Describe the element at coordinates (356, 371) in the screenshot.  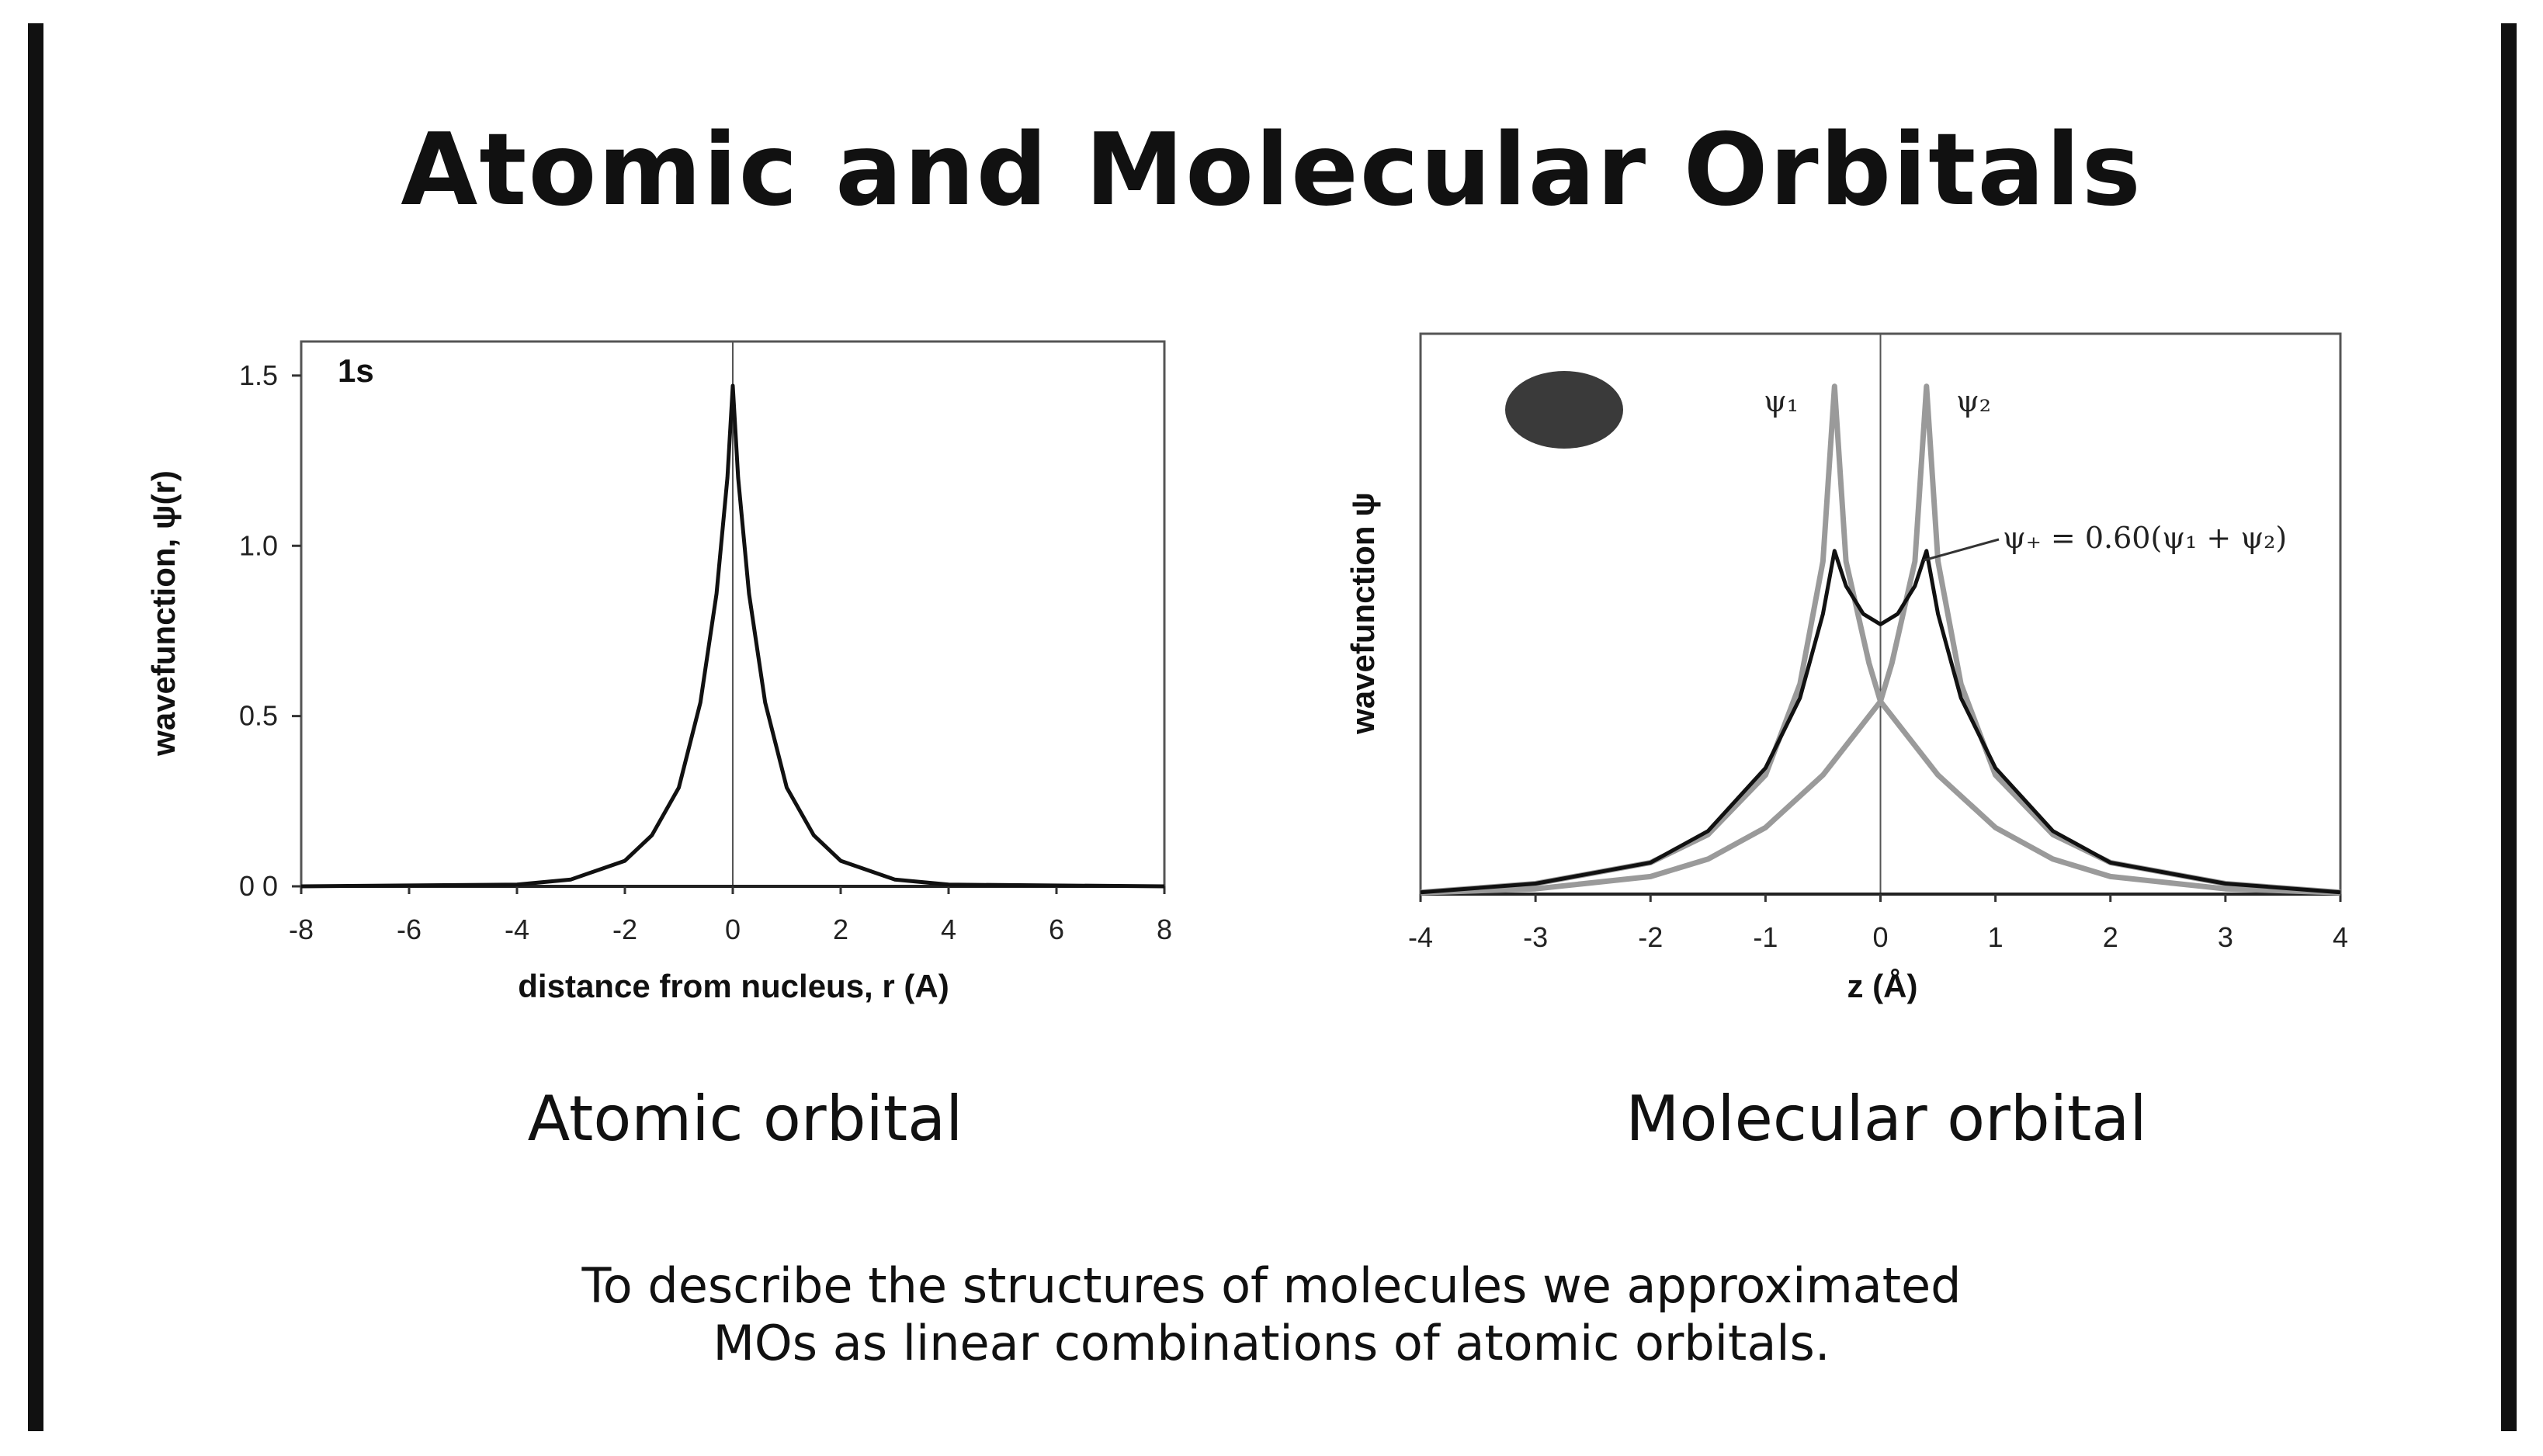
I see `atomic-chart-annotation: 1s` at that location.